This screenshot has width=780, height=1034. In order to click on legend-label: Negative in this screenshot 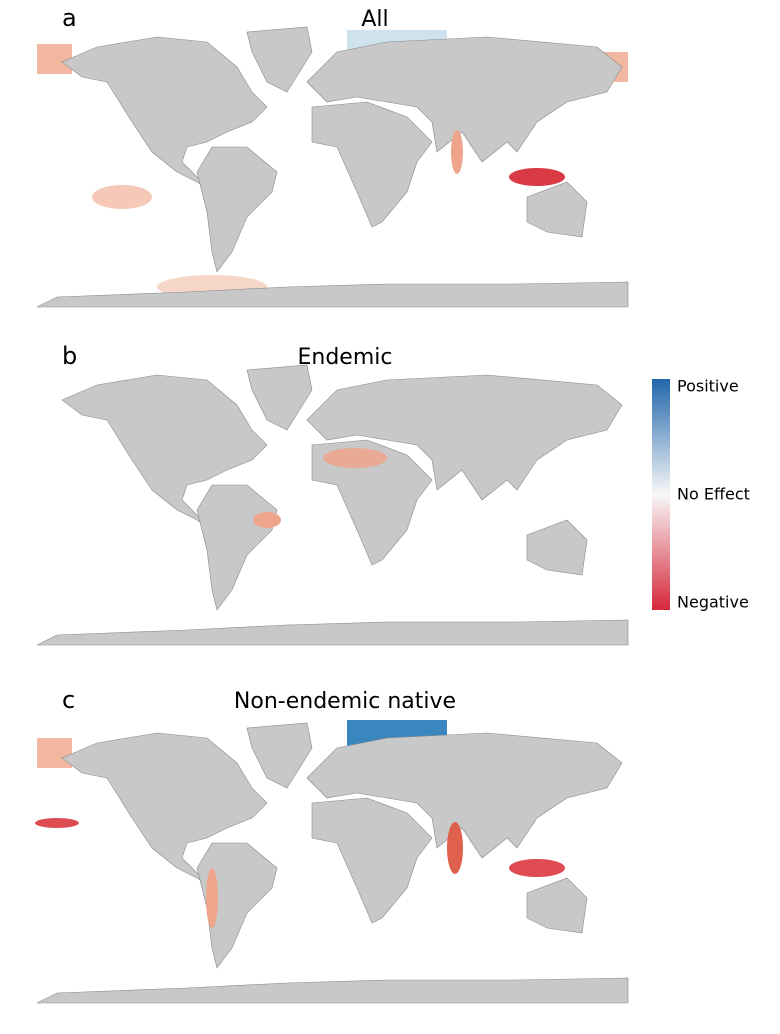, I will do `click(713, 602)`.